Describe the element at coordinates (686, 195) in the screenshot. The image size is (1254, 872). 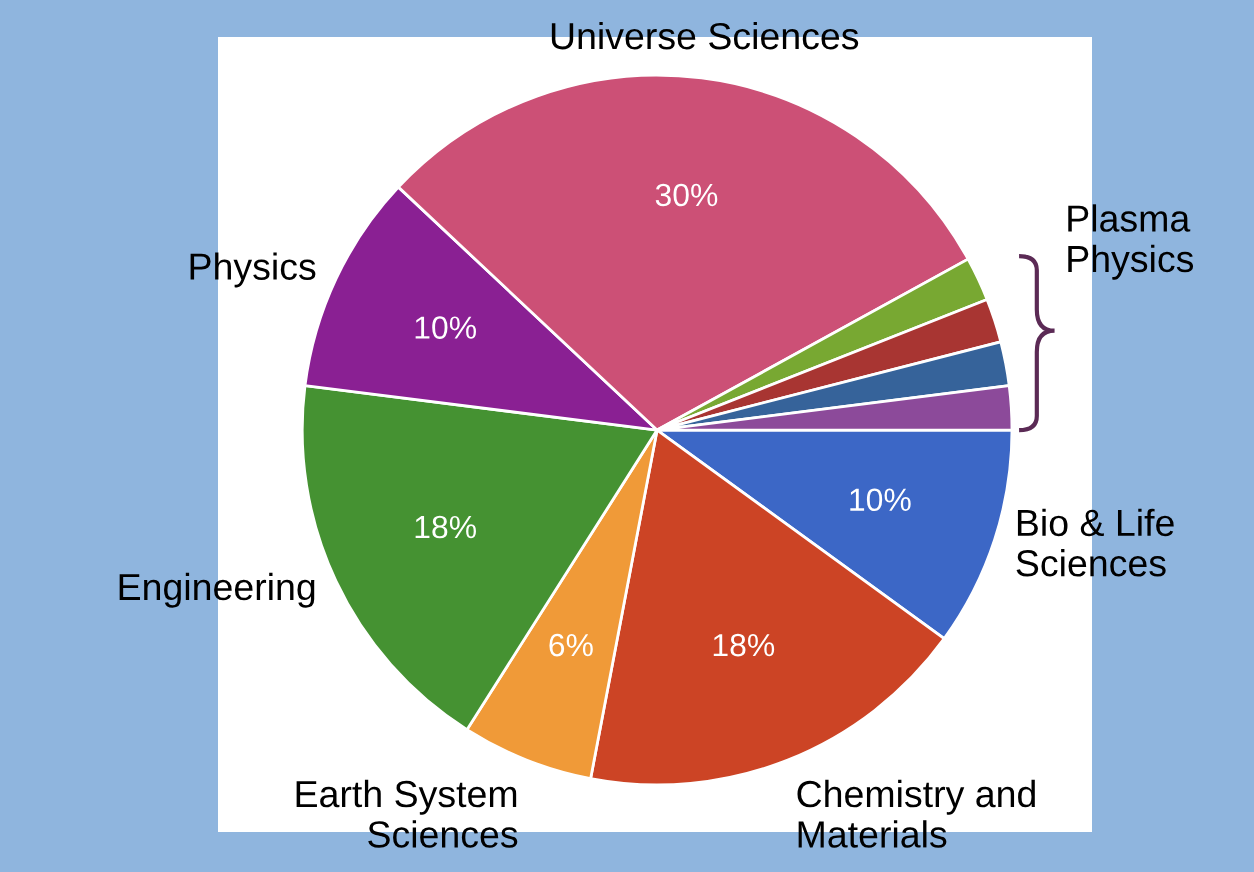
I see `data-label: 30%` at that location.